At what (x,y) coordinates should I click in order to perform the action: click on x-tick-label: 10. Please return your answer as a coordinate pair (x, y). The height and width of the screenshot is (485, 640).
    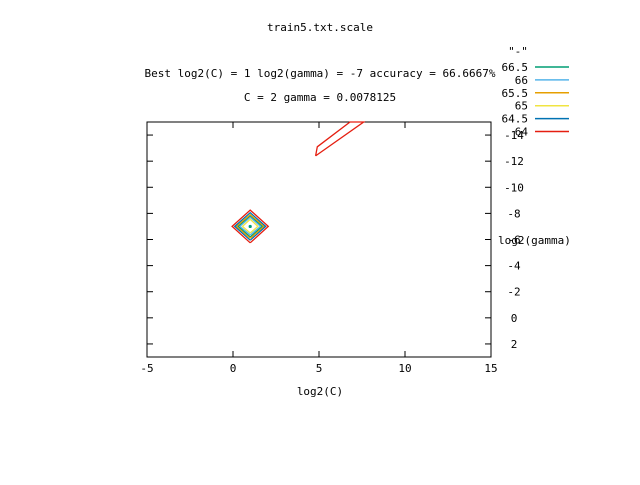
    Looking at the image, I should click on (404, 368).